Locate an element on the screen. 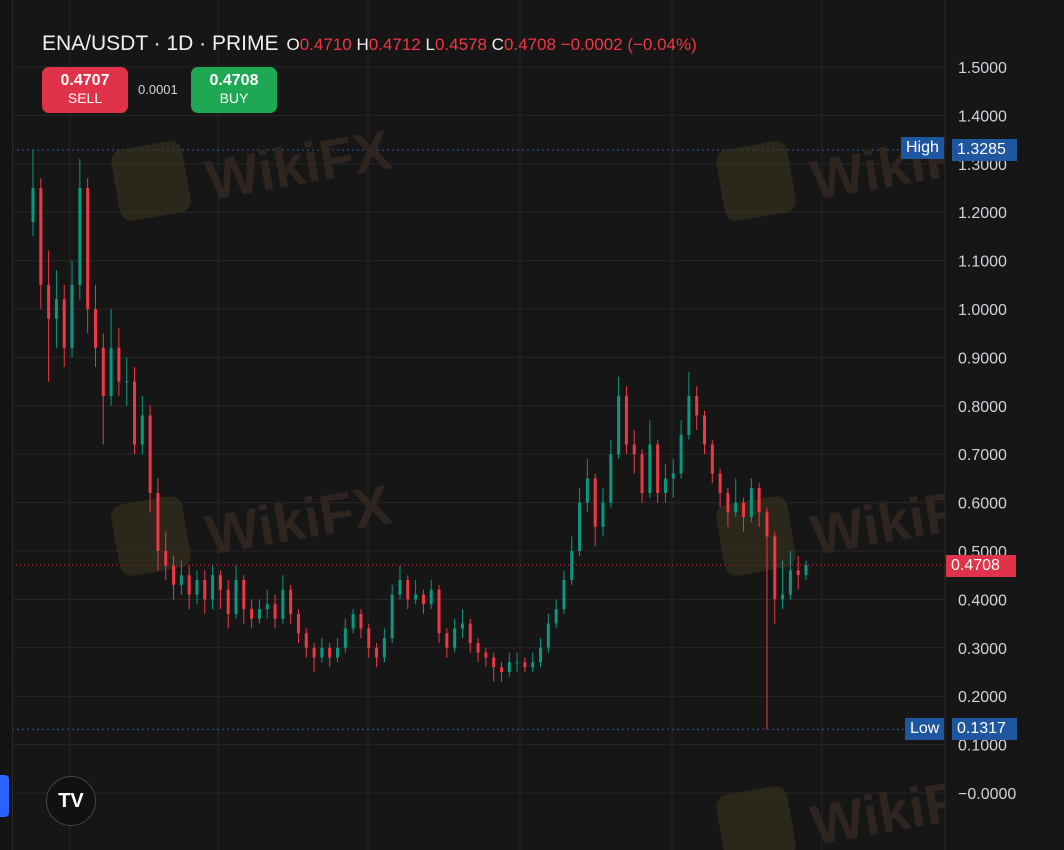  y-tick-label: 0.3000 is located at coordinates (982, 649).